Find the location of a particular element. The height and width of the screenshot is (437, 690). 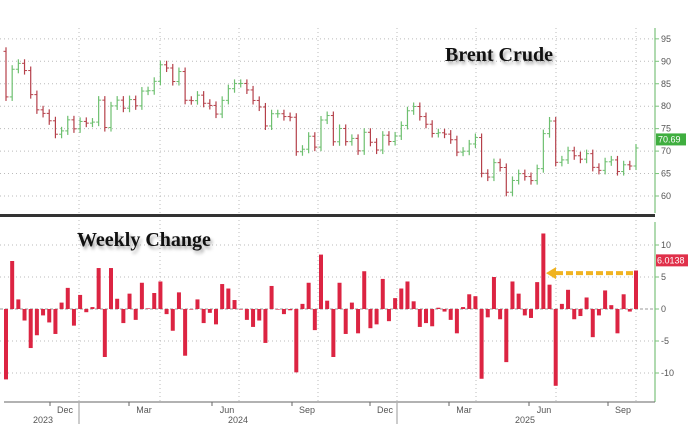

y-tick-label: 90 is located at coordinates (666, 61).